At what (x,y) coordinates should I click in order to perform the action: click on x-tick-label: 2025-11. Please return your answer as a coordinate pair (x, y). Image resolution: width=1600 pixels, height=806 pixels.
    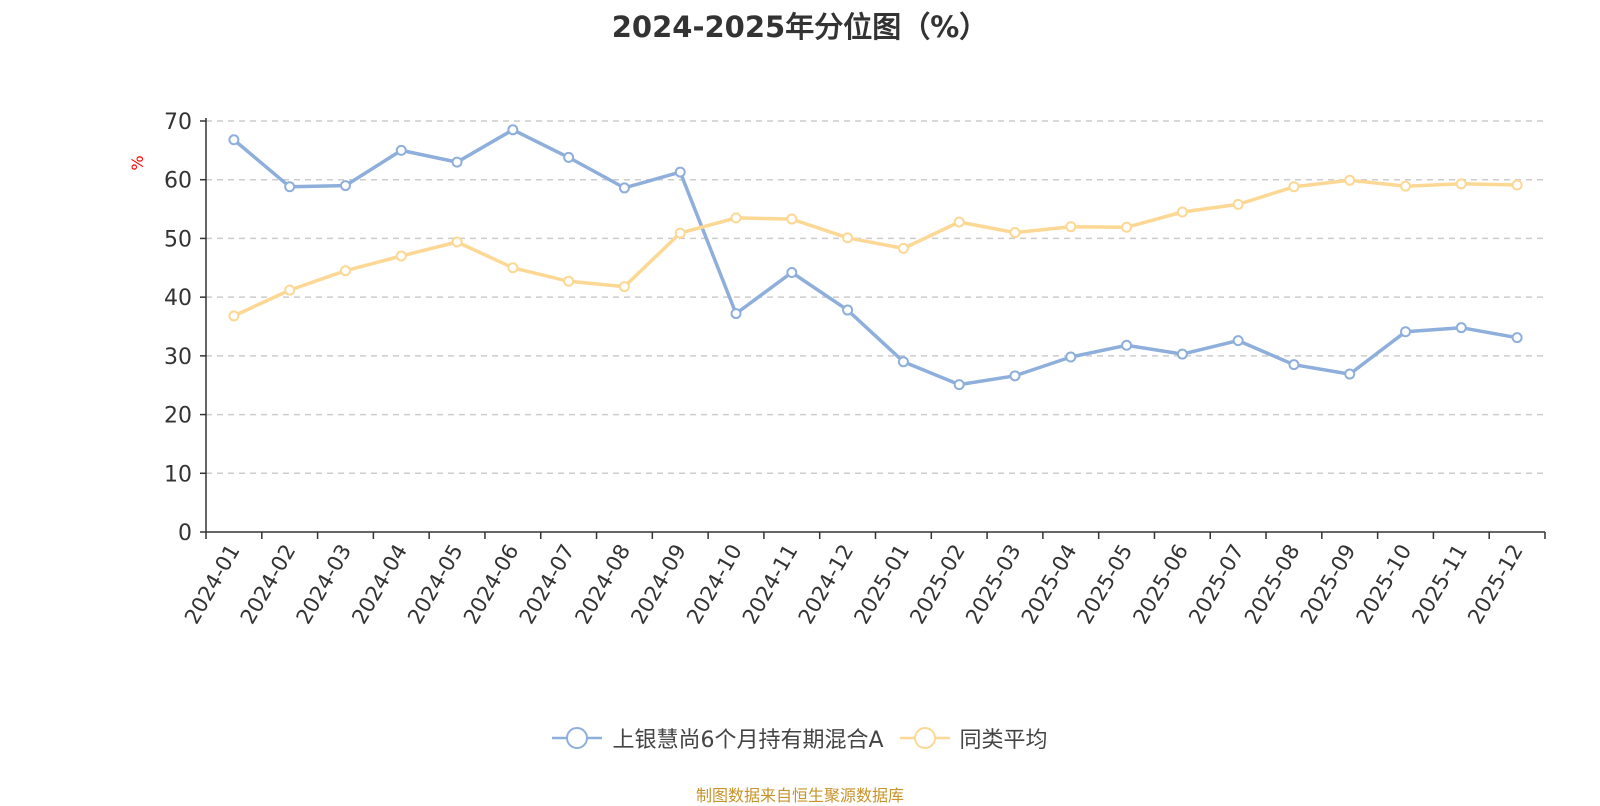
    Looking at the image, I should click on (1439, 584).